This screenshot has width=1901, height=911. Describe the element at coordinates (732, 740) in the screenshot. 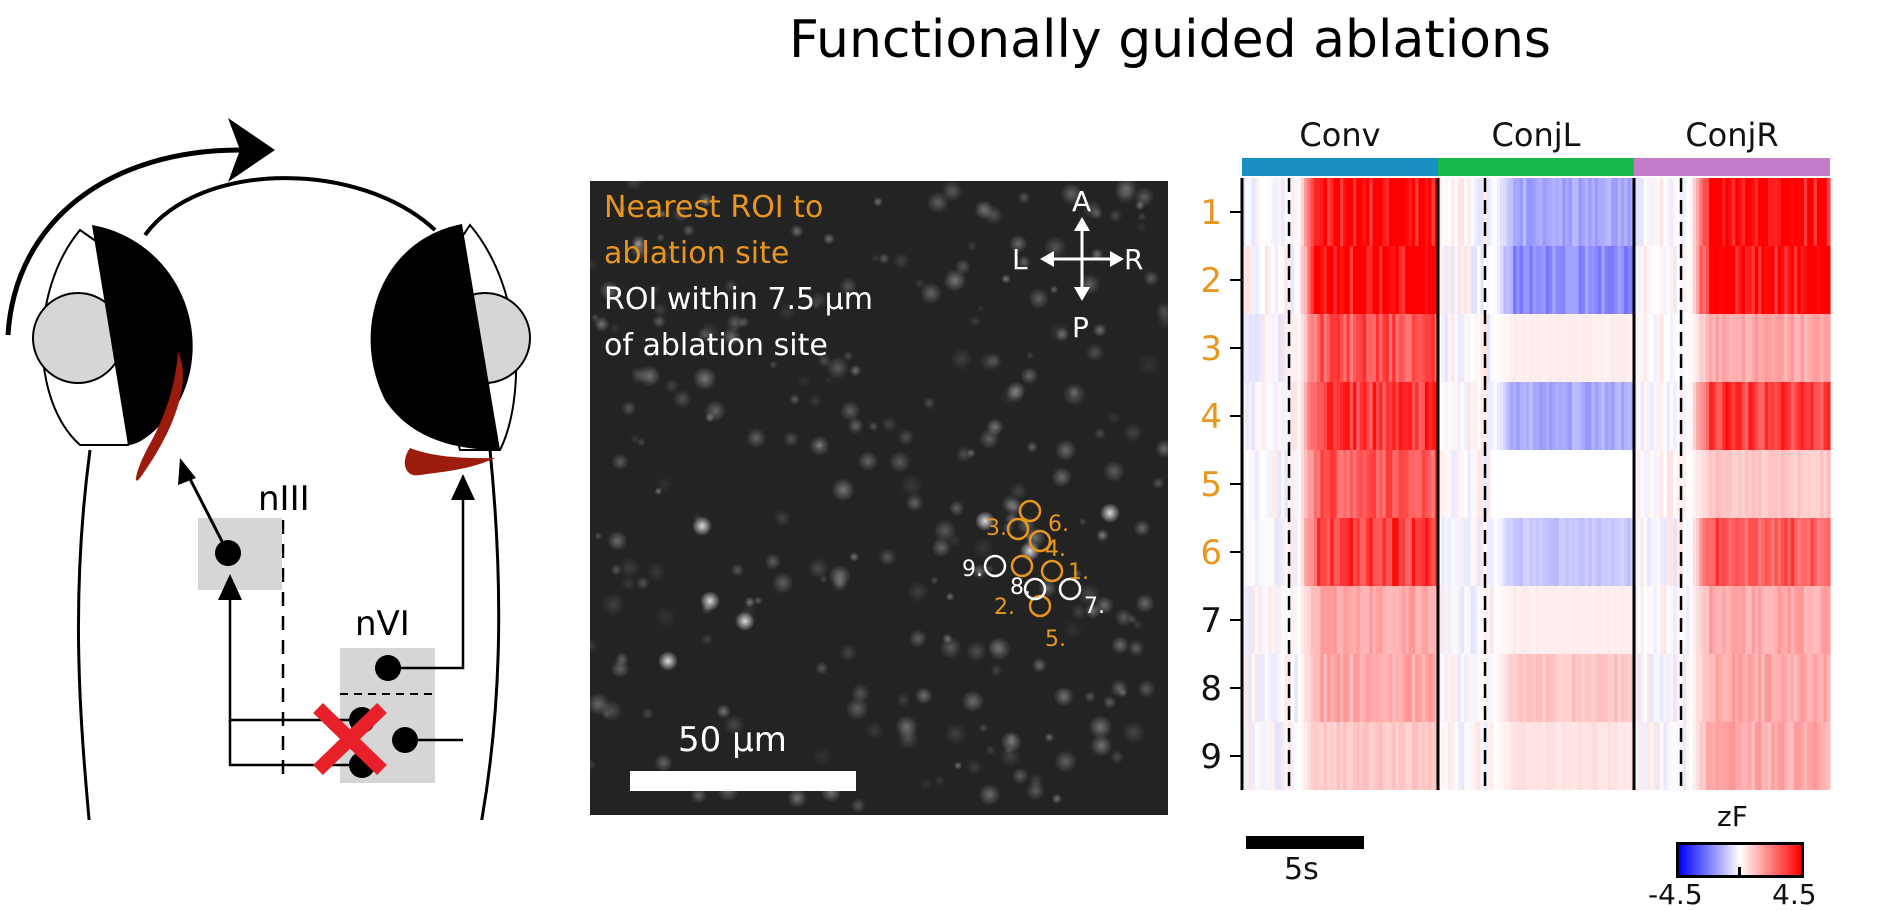

I see `scale-bar-label: 50 µm` at that location.